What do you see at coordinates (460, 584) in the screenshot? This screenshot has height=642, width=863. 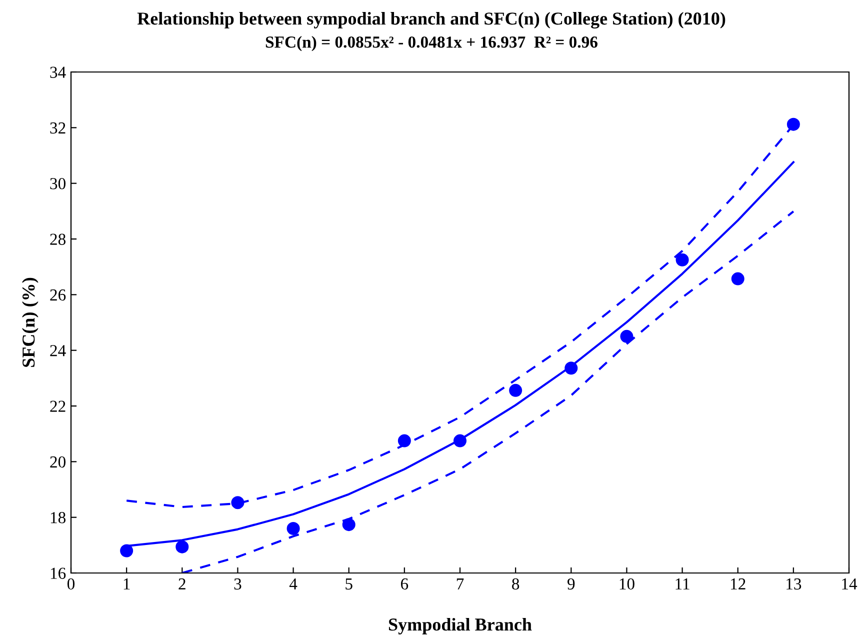 I see `x-tick-label: 7` at bounding box center [460, 584].